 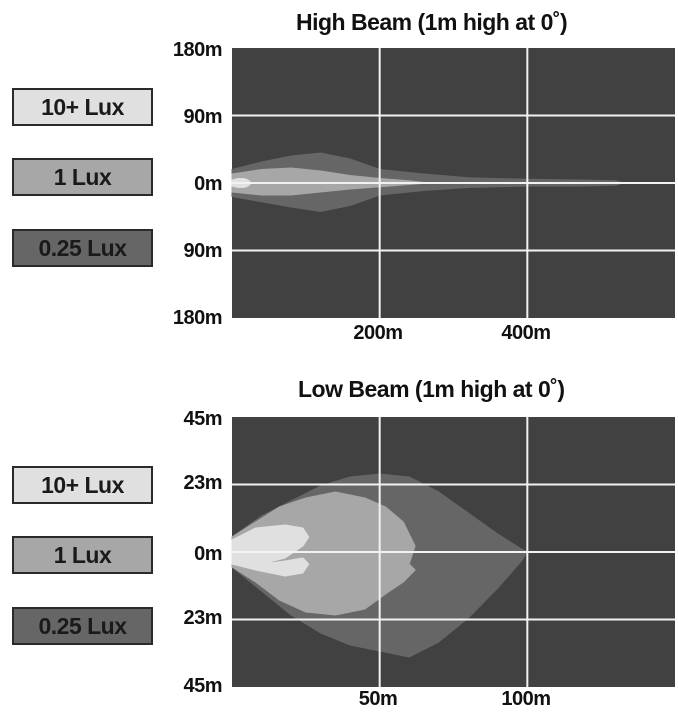 I want to click on chart-title: High Beam (1m high at 0˚), so click(x=432, y=22).